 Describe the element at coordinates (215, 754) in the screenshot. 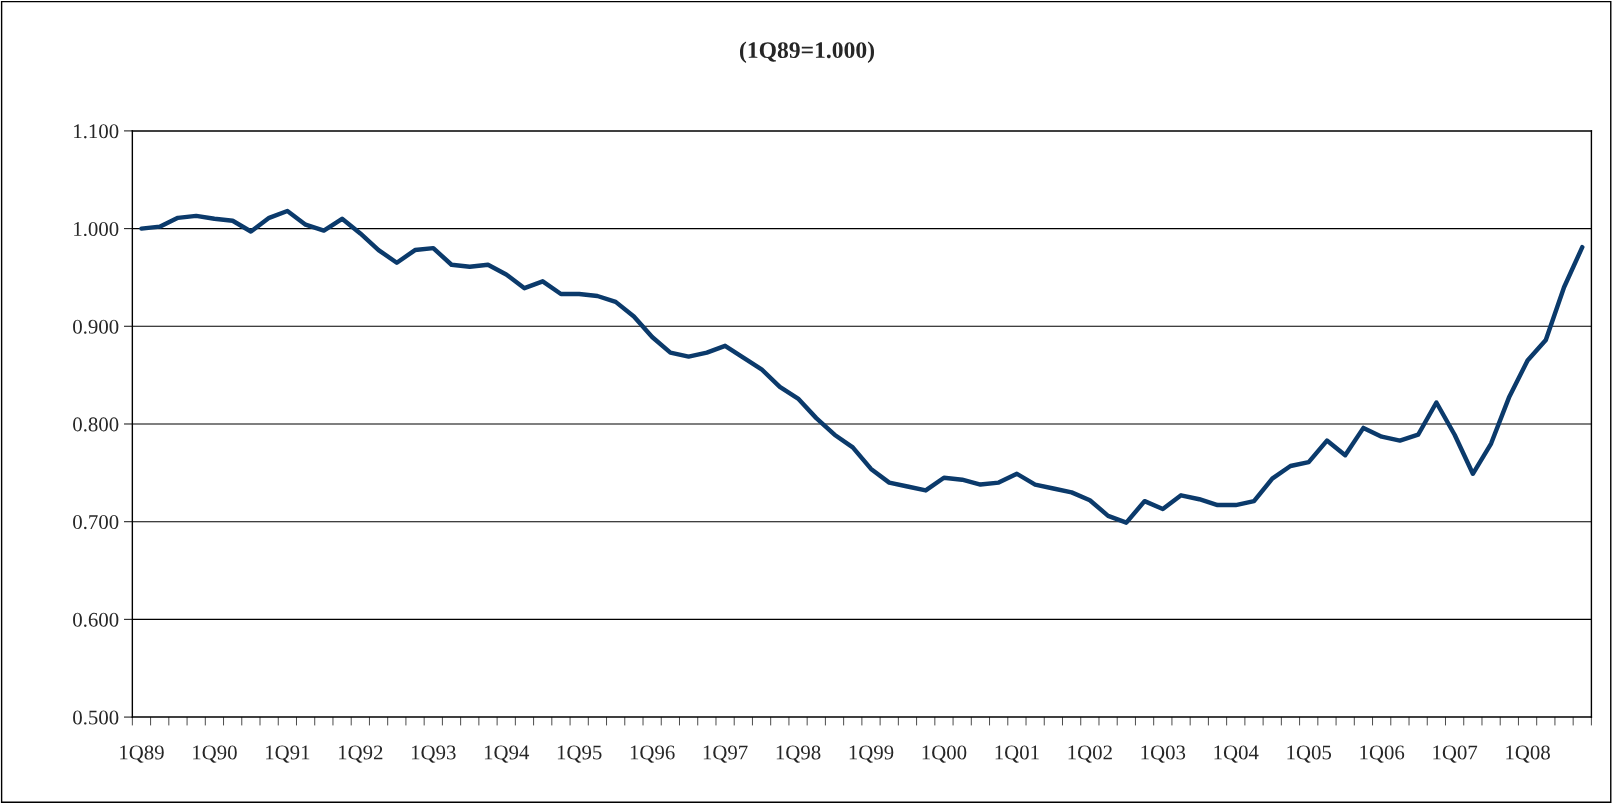

I see `x-tick-label: 1Q90` at that location.